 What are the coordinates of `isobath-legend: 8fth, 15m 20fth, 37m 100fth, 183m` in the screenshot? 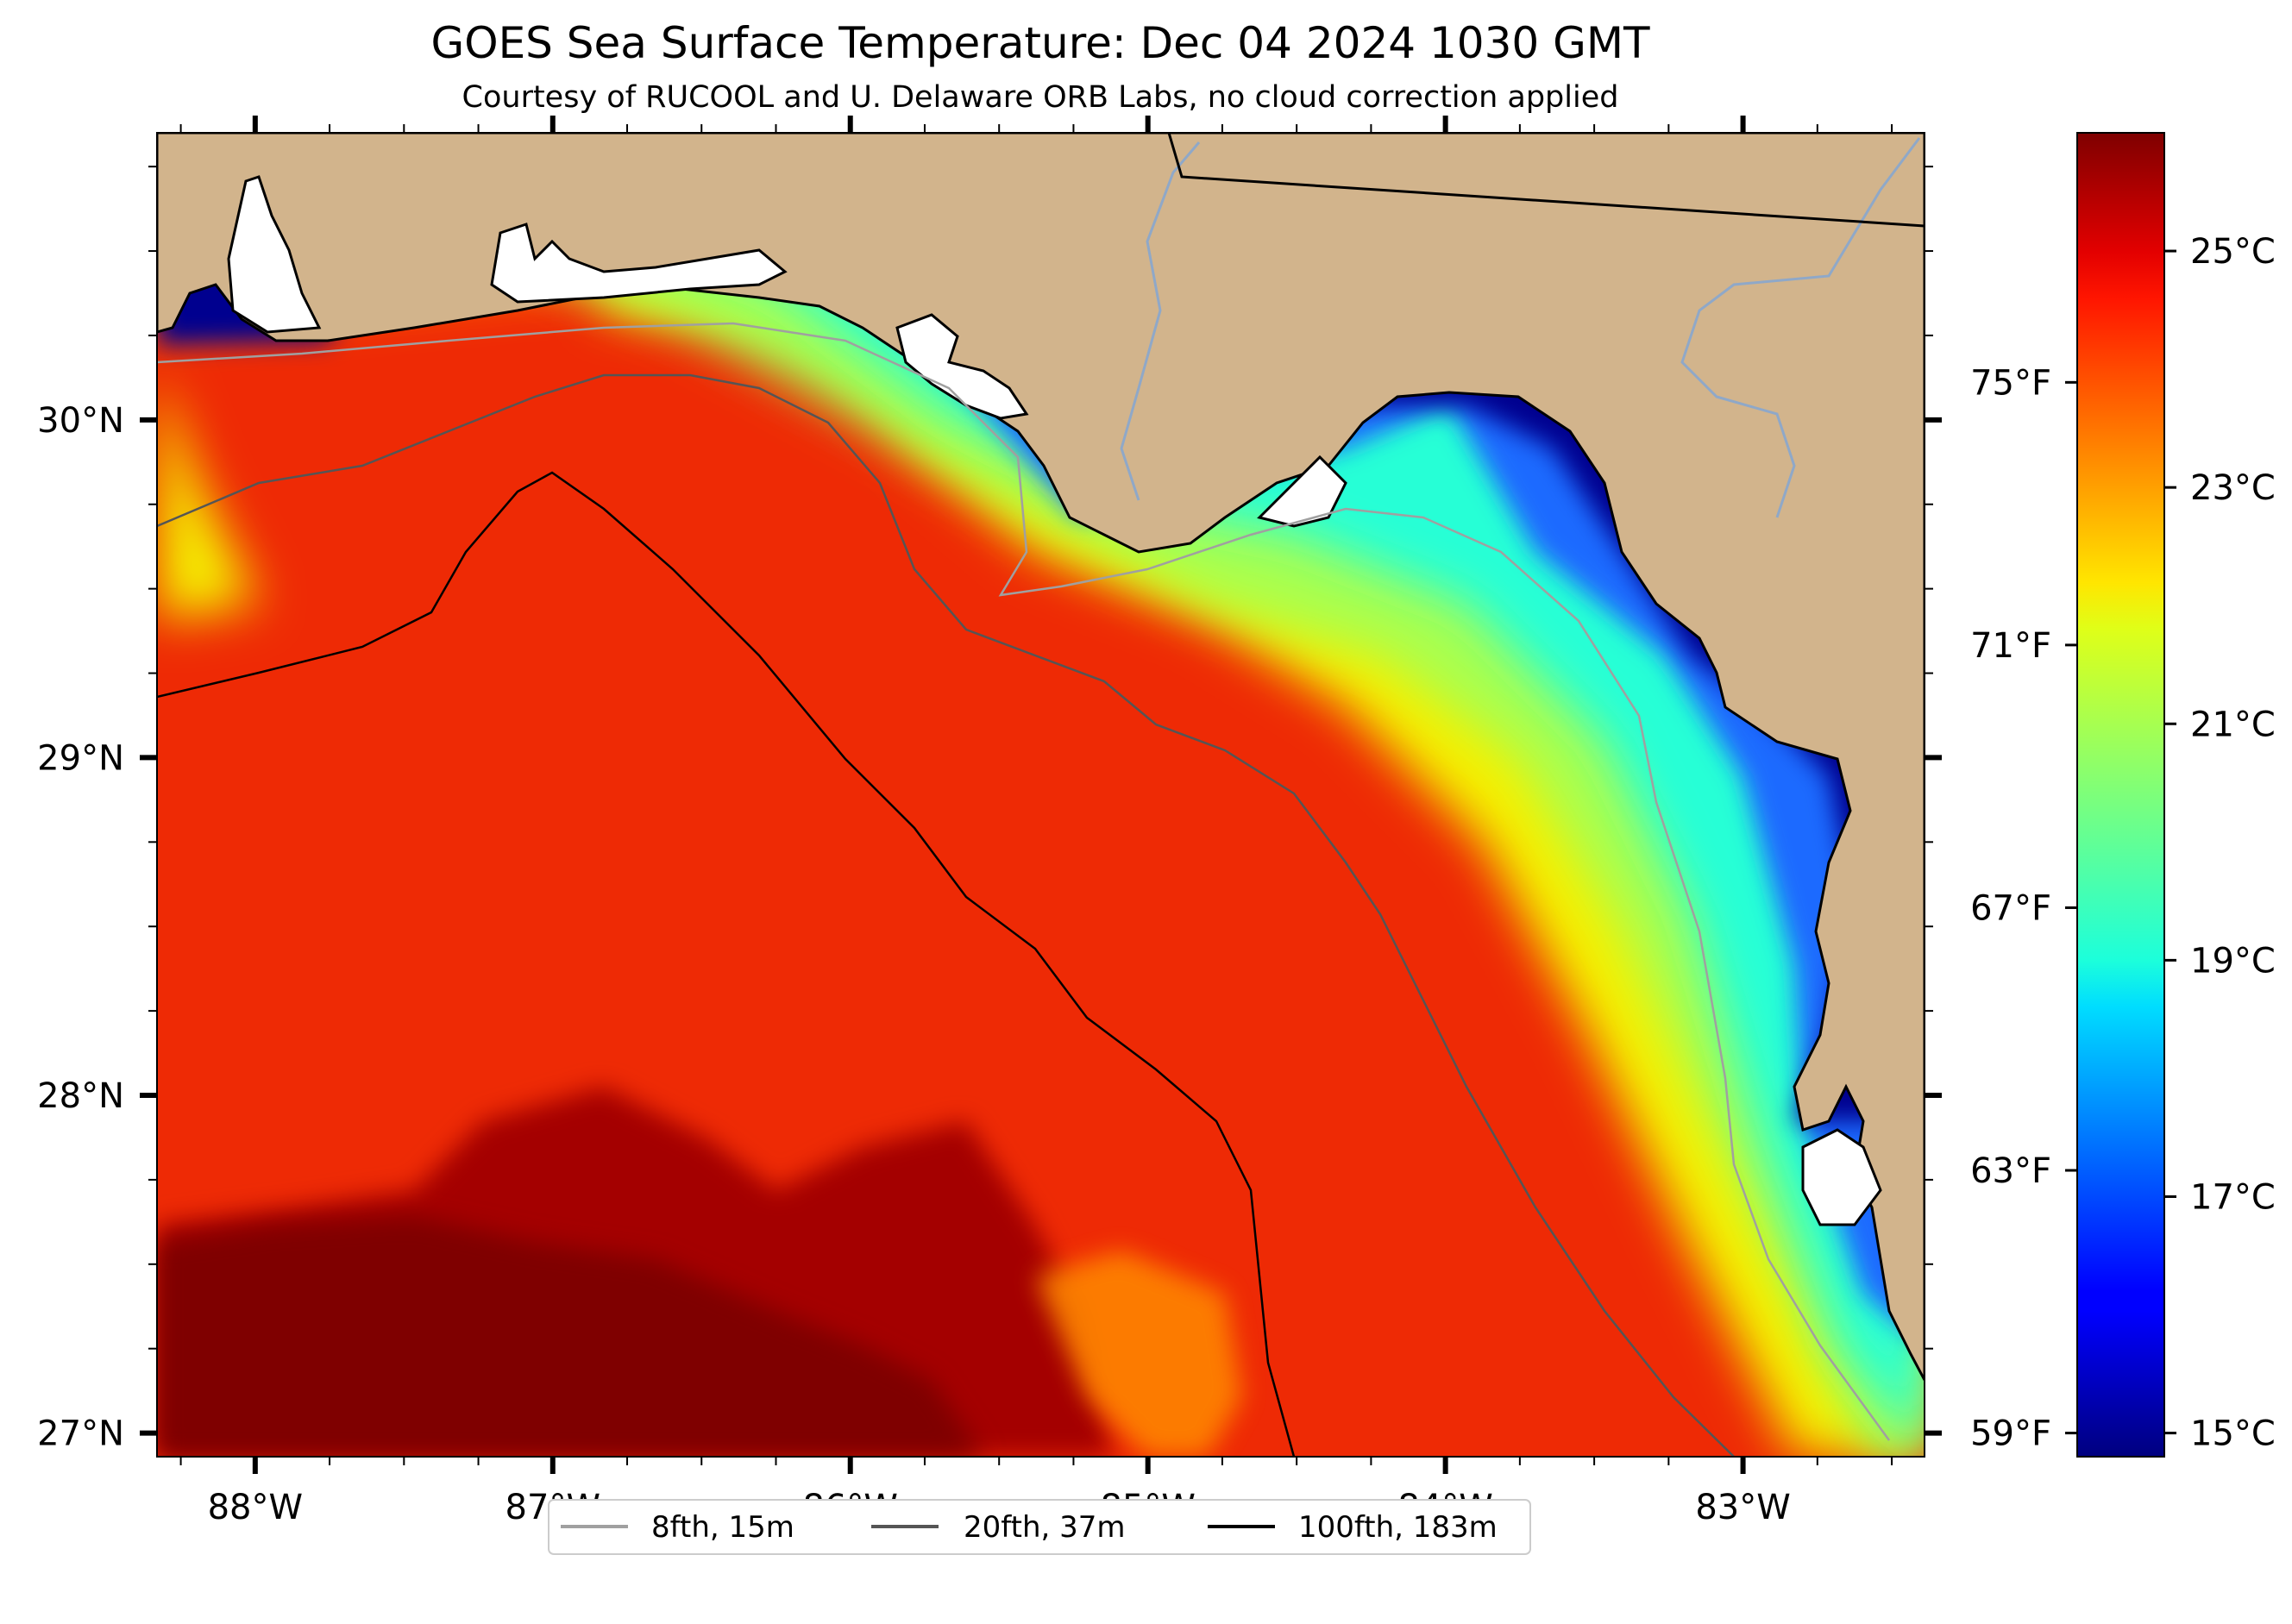 It's located at (1039, 1527).